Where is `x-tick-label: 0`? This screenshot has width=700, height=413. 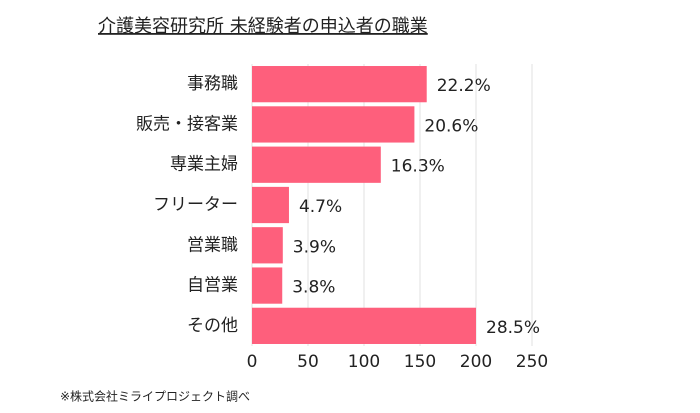 x-tick-label: 0 is located at coordinates (252, 362).